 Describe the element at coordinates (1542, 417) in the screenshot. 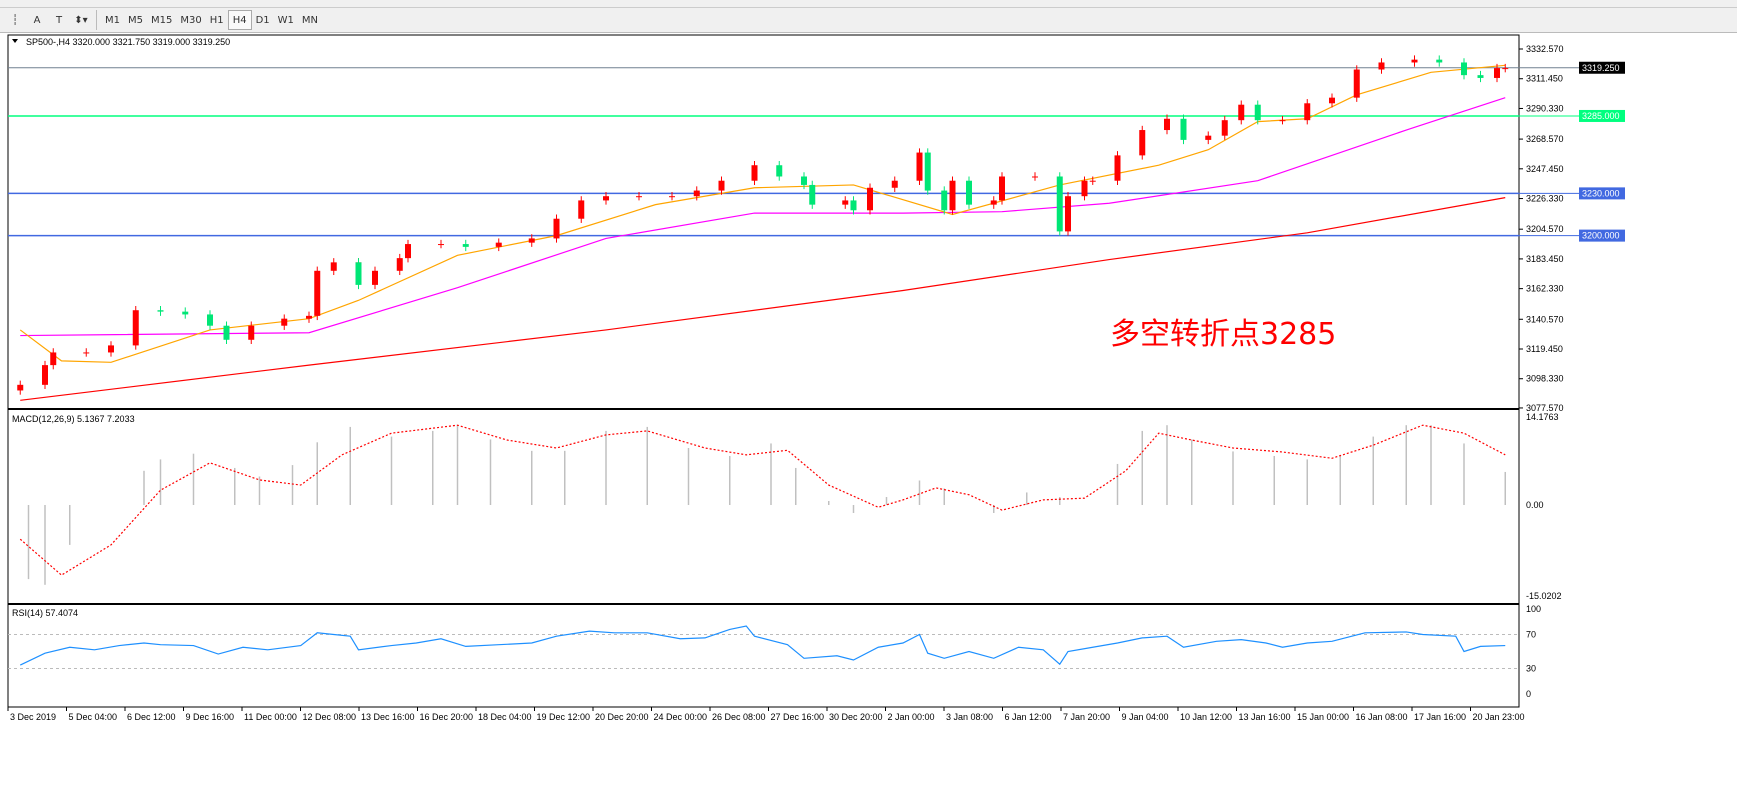

I see `macd-tick-label: 14.1763` at that location.